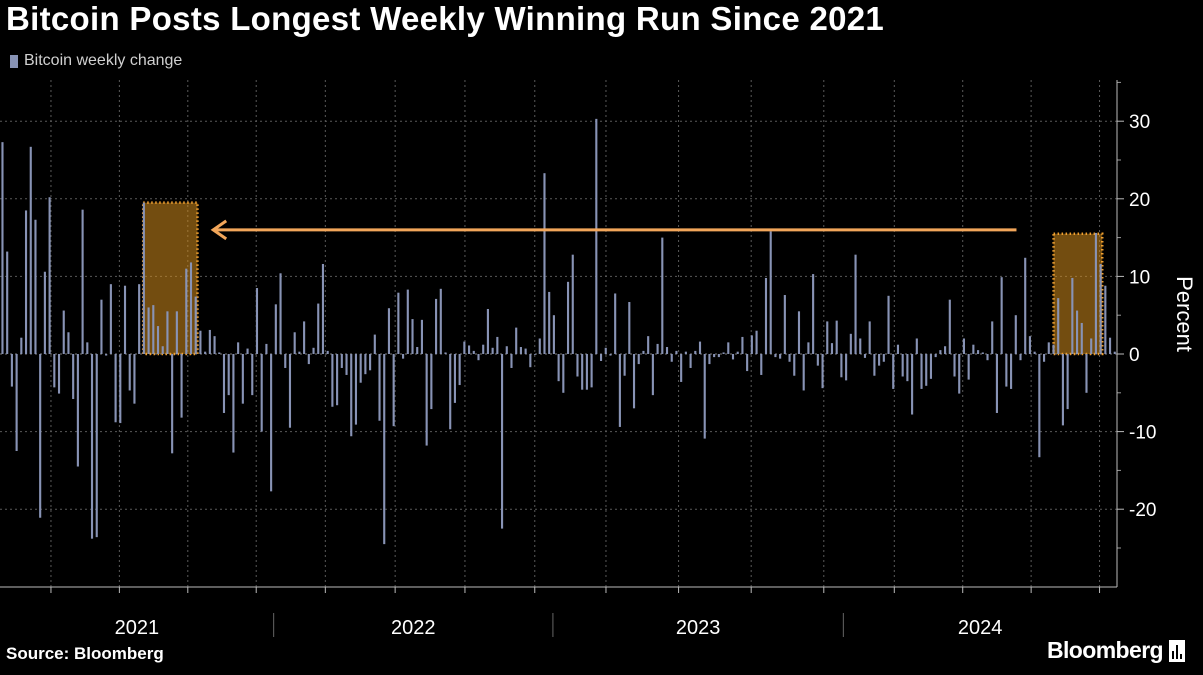 The image size is (1203, 675). What do you see at coordinates (137, 628) in the screenshot?
I see `x-tick-label: 2021` at bounding box center [137, 628].